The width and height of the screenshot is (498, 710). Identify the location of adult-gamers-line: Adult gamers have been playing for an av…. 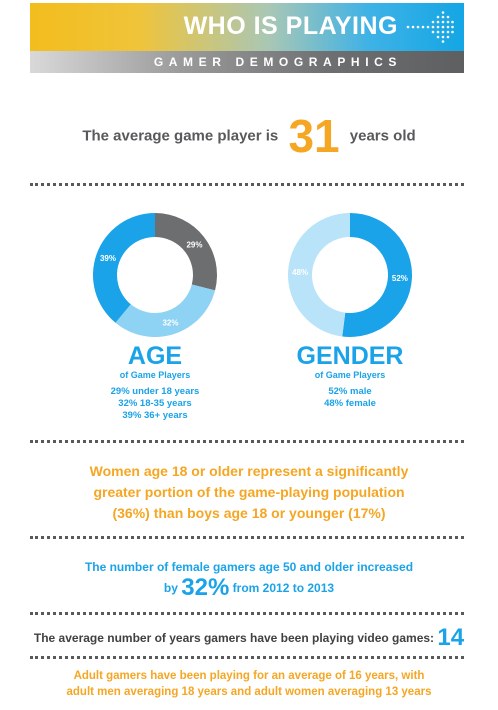
(249, 676).